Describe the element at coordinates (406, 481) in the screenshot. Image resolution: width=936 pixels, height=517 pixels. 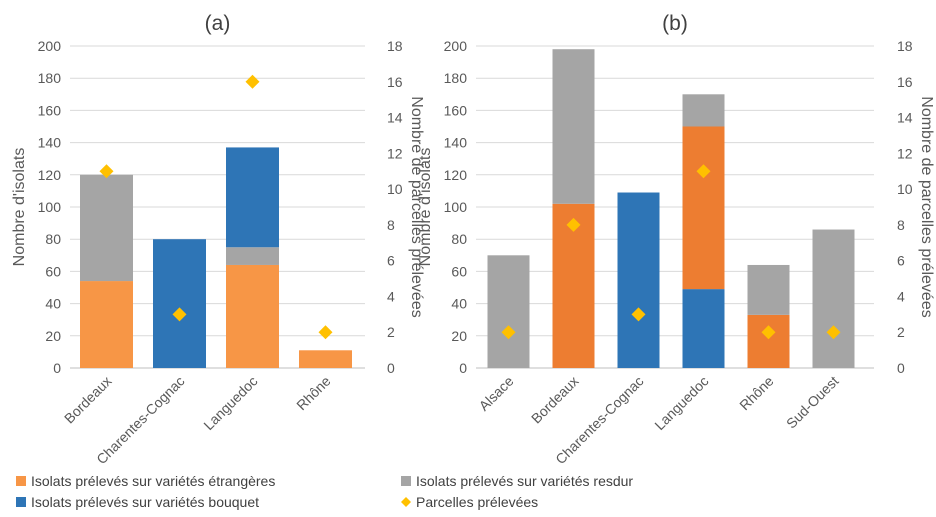
I see `legend-swatch-resdur` at that location.